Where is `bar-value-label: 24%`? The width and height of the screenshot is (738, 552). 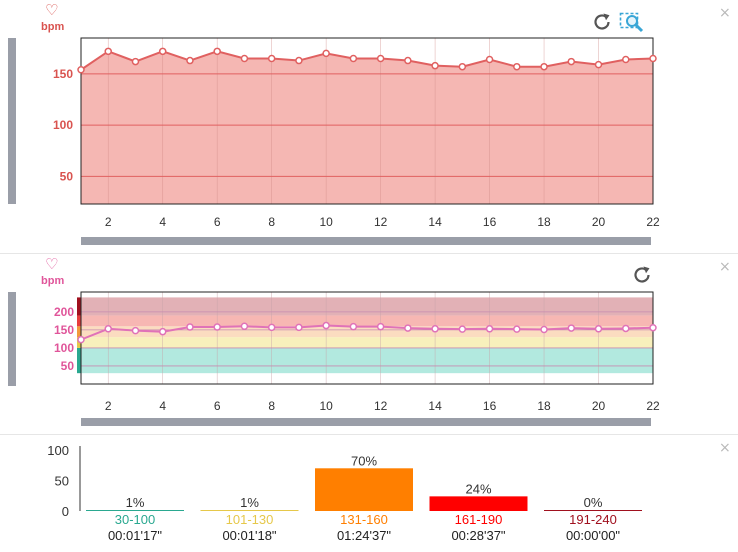 bar-value-label: 24% is located at coordinates (478, 488).